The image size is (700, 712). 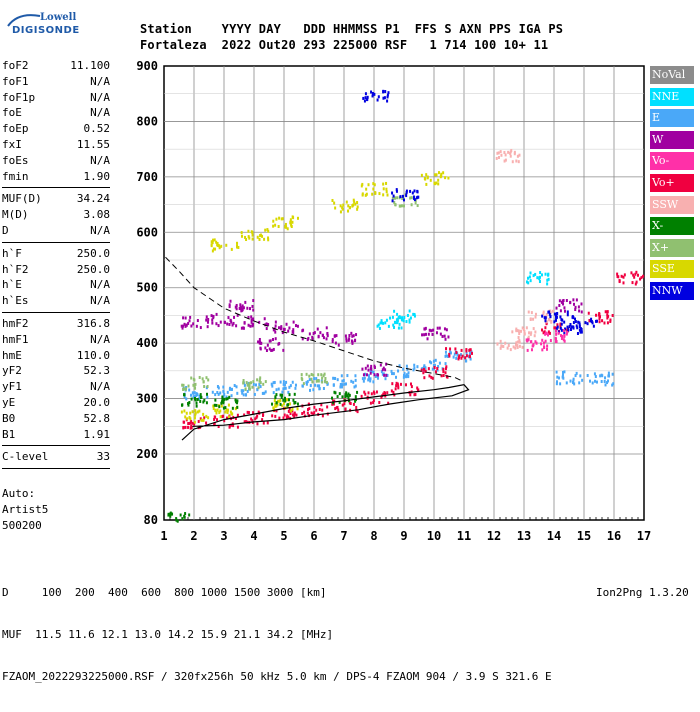 I want to click on param-value: N/A, so click(x=100, y=160).